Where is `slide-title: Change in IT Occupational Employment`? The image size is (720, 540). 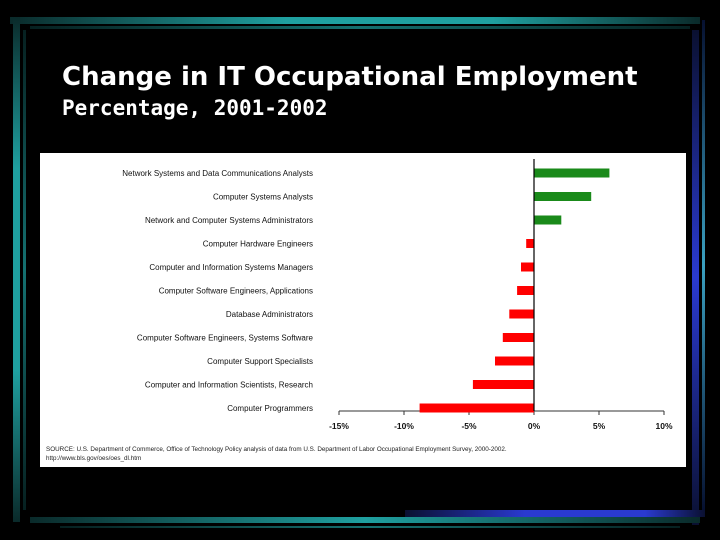
slide-title: Change in IT Occupational Employment is located at coordinates (350, 77).